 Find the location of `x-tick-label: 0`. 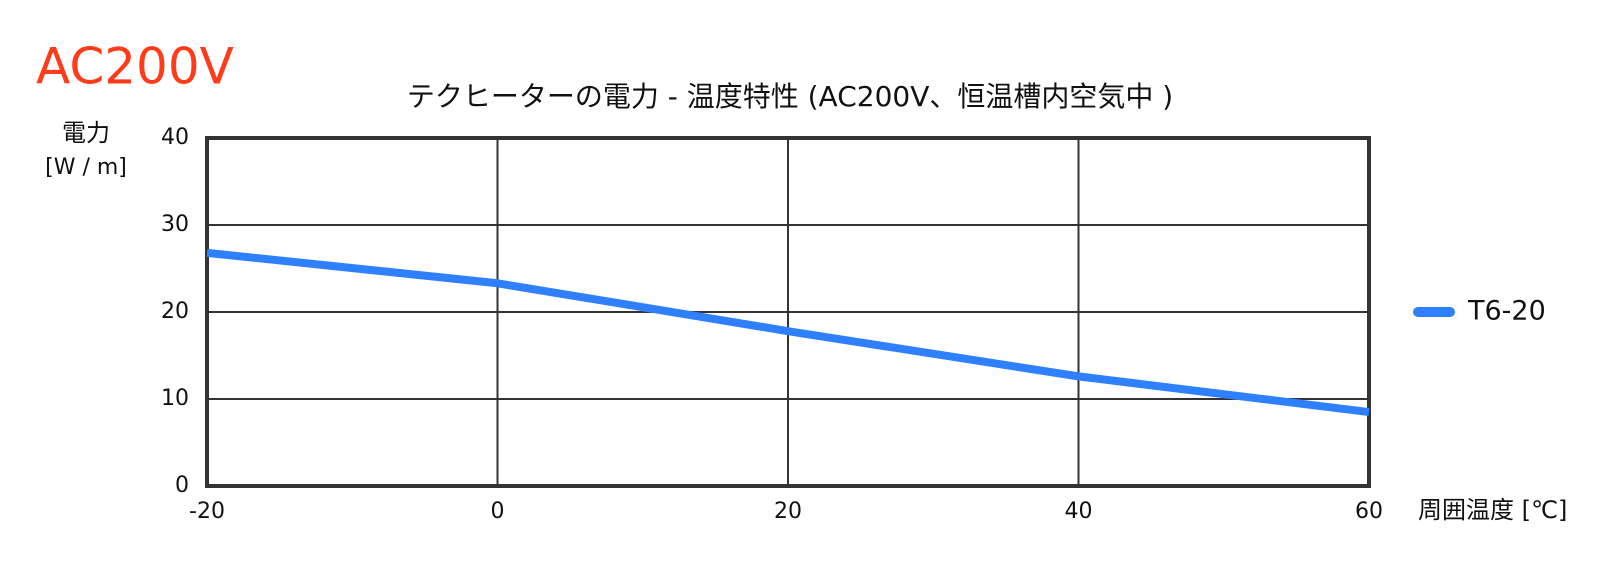

x-tick-label: 0 is located at coordinates (498, 511).